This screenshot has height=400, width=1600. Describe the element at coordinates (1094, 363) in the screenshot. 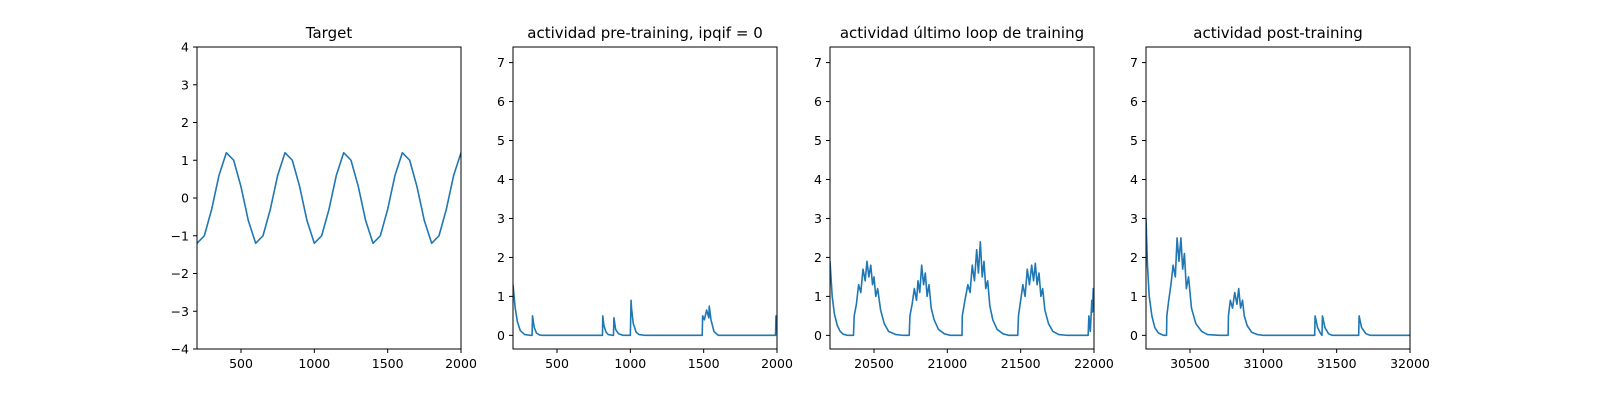

I see `x-tick-label: 22000` at that location.